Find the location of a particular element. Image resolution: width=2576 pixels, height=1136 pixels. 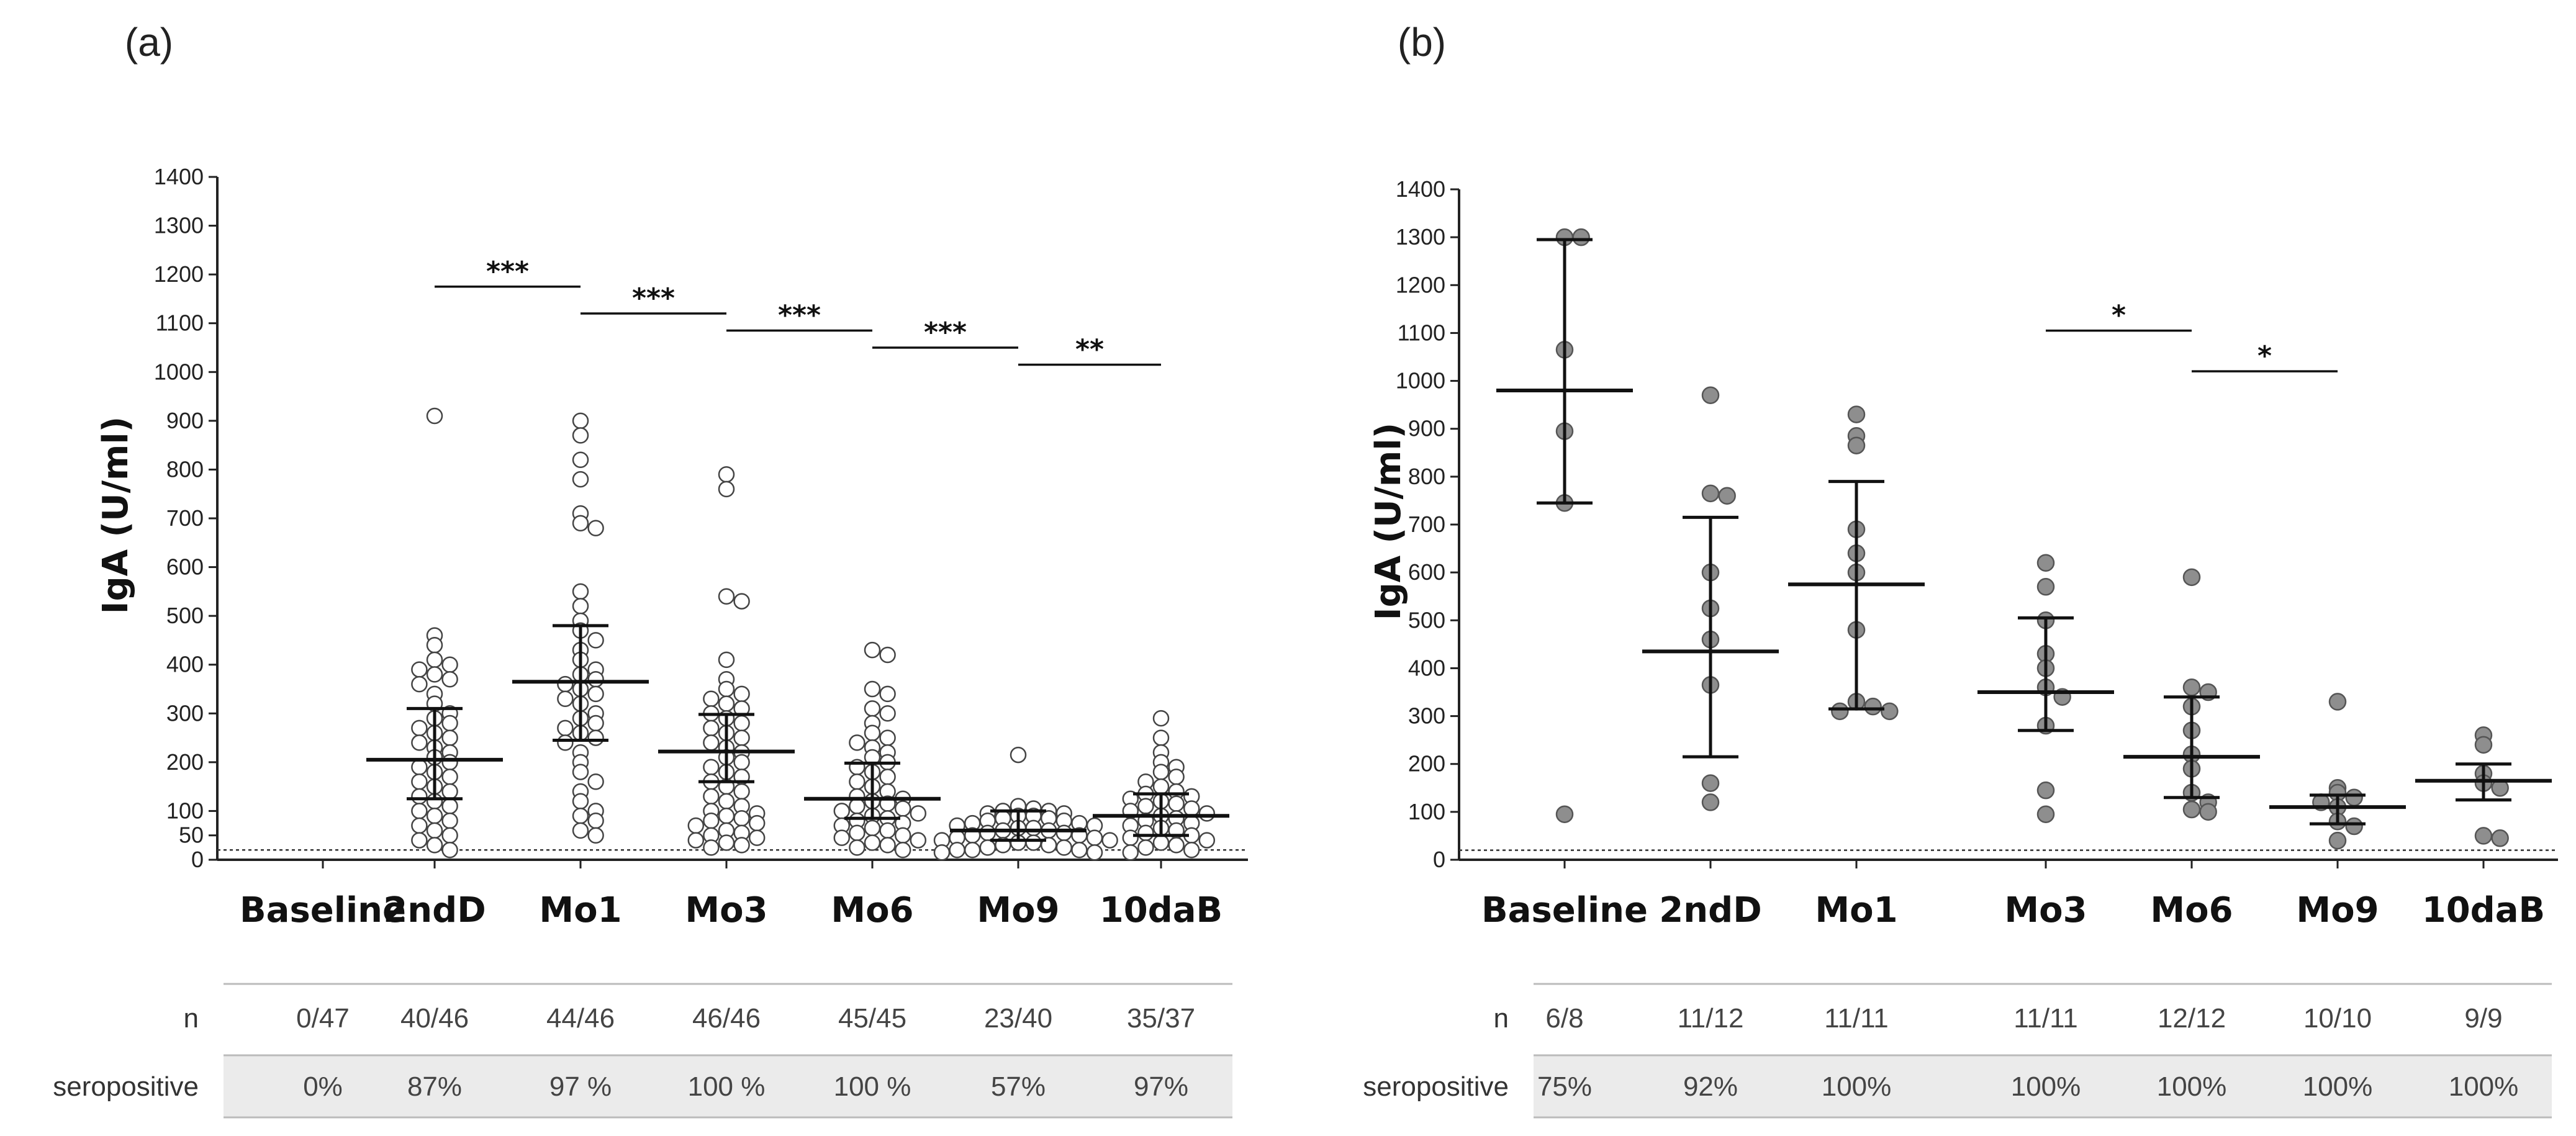

y-tick-label: 500 is located at coordinates (1426, 620).